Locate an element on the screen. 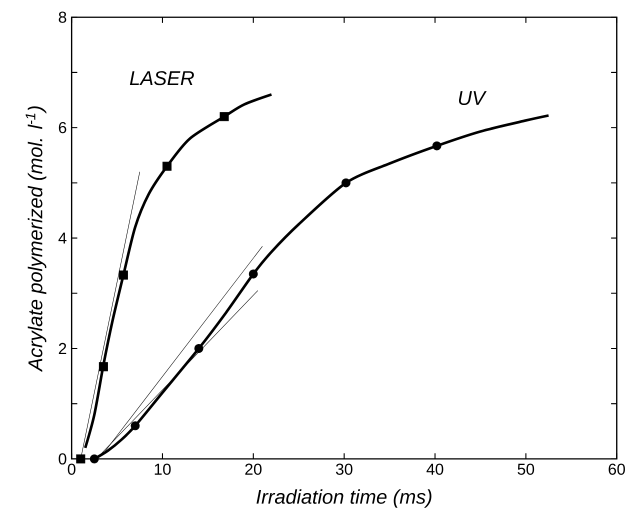 This screenshot has height=517, width=630. x-tick-label: 30 is located at coordinates (344, 469).